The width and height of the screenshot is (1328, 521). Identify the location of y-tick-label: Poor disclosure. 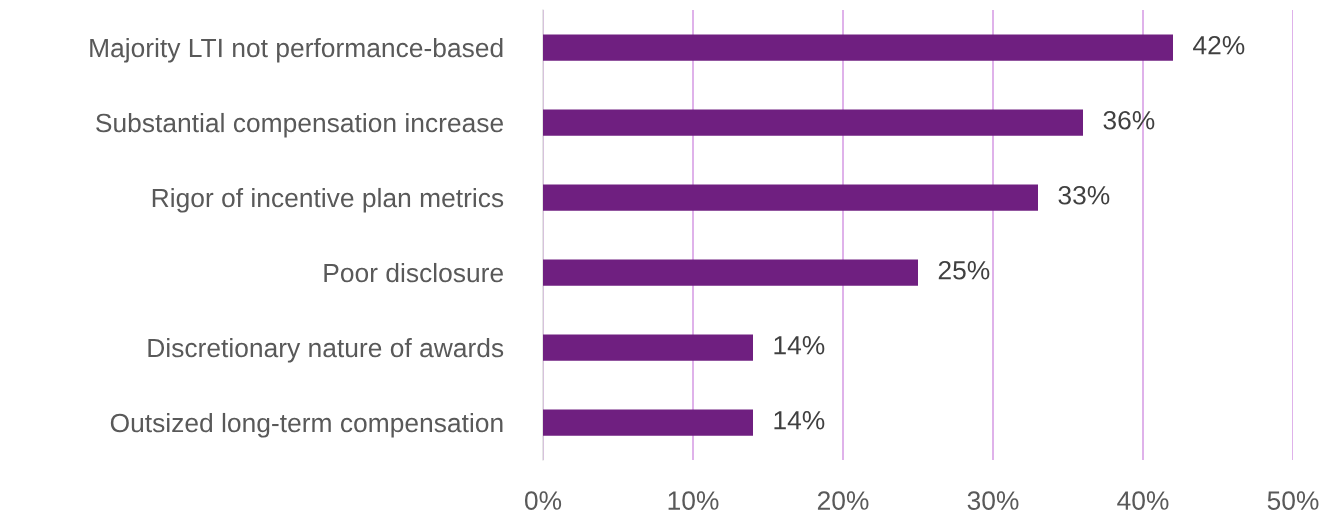
(413, 272).